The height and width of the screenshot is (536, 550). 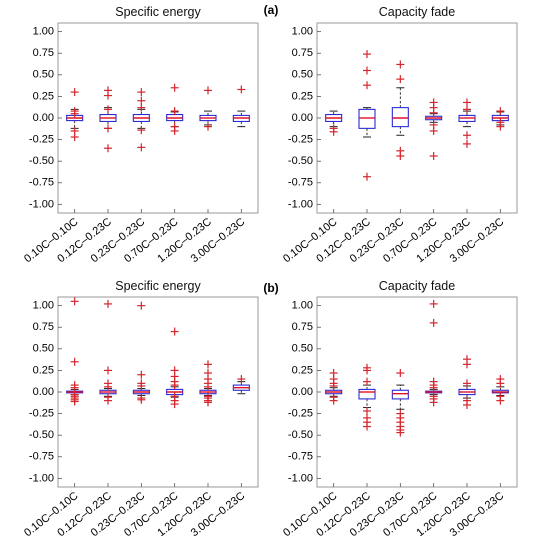 I want to click on panel-label-b: (b), so click(x=270, y=288).